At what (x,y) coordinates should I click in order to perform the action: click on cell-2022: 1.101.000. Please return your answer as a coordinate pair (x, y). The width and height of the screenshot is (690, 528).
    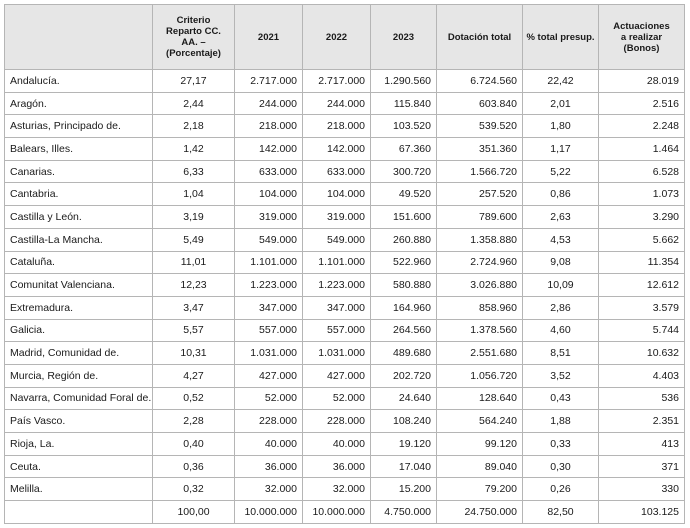
    Looking at the image, I should click on (336, 262).